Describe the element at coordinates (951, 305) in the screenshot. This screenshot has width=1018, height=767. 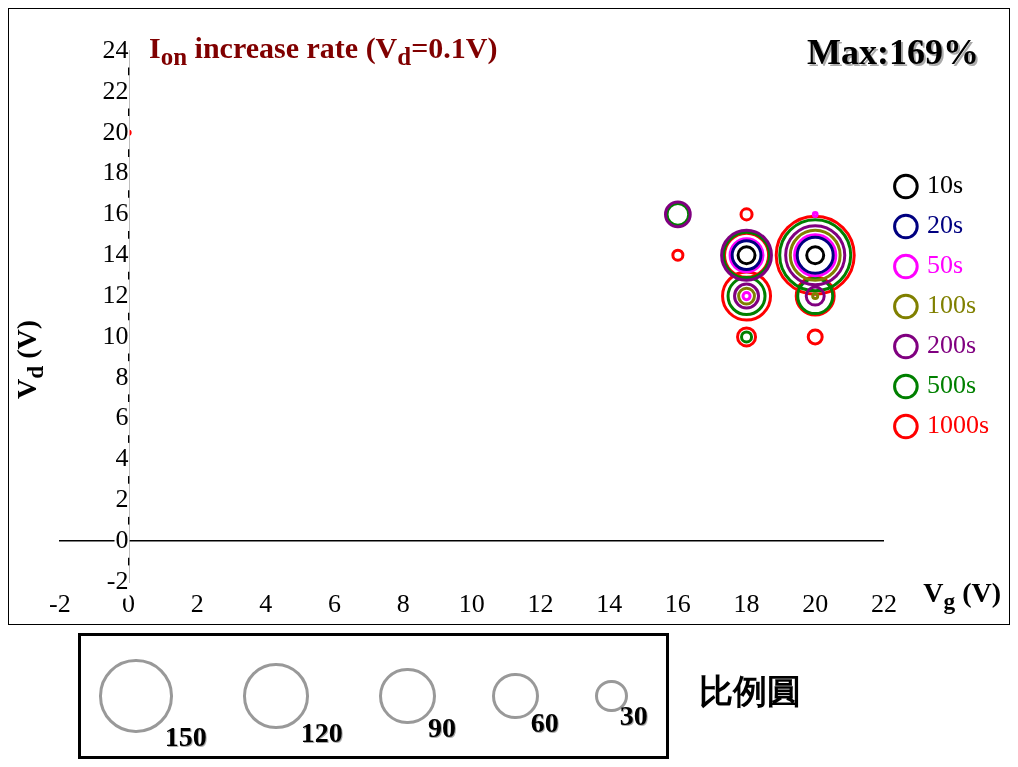
I see `legend-label: 100s` at that location.